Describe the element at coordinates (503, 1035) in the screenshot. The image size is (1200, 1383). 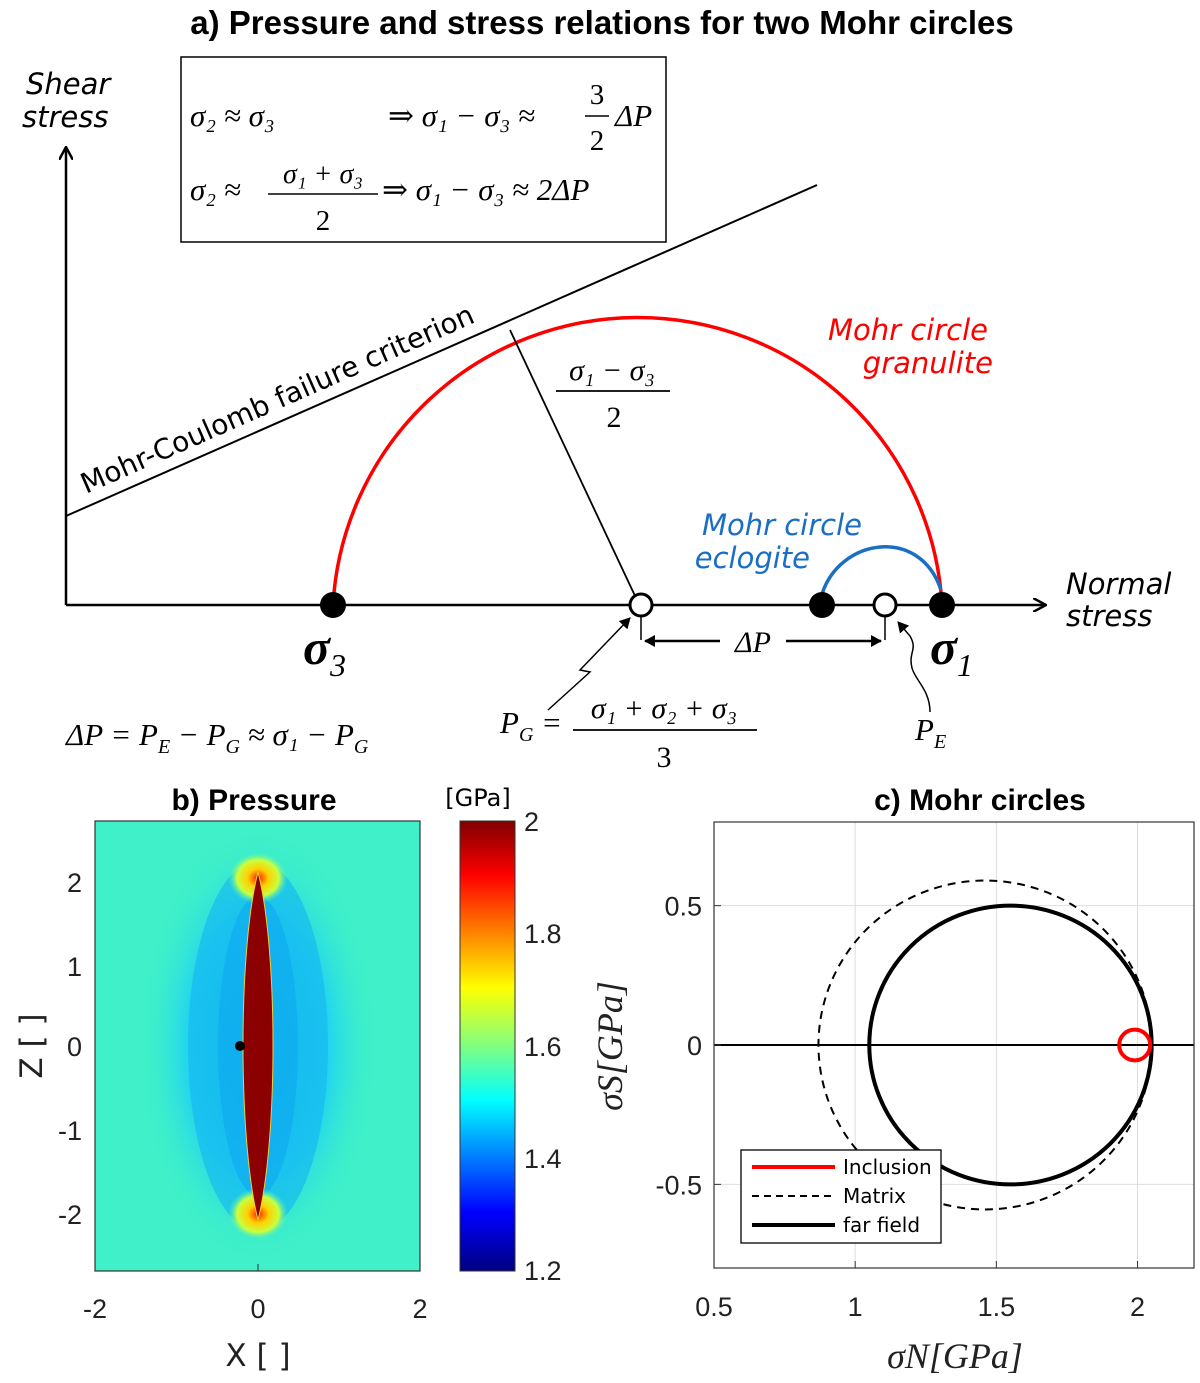
I see `colorbar: [GPa] 2 1.8 1.6 1.4 1.2` at that location.